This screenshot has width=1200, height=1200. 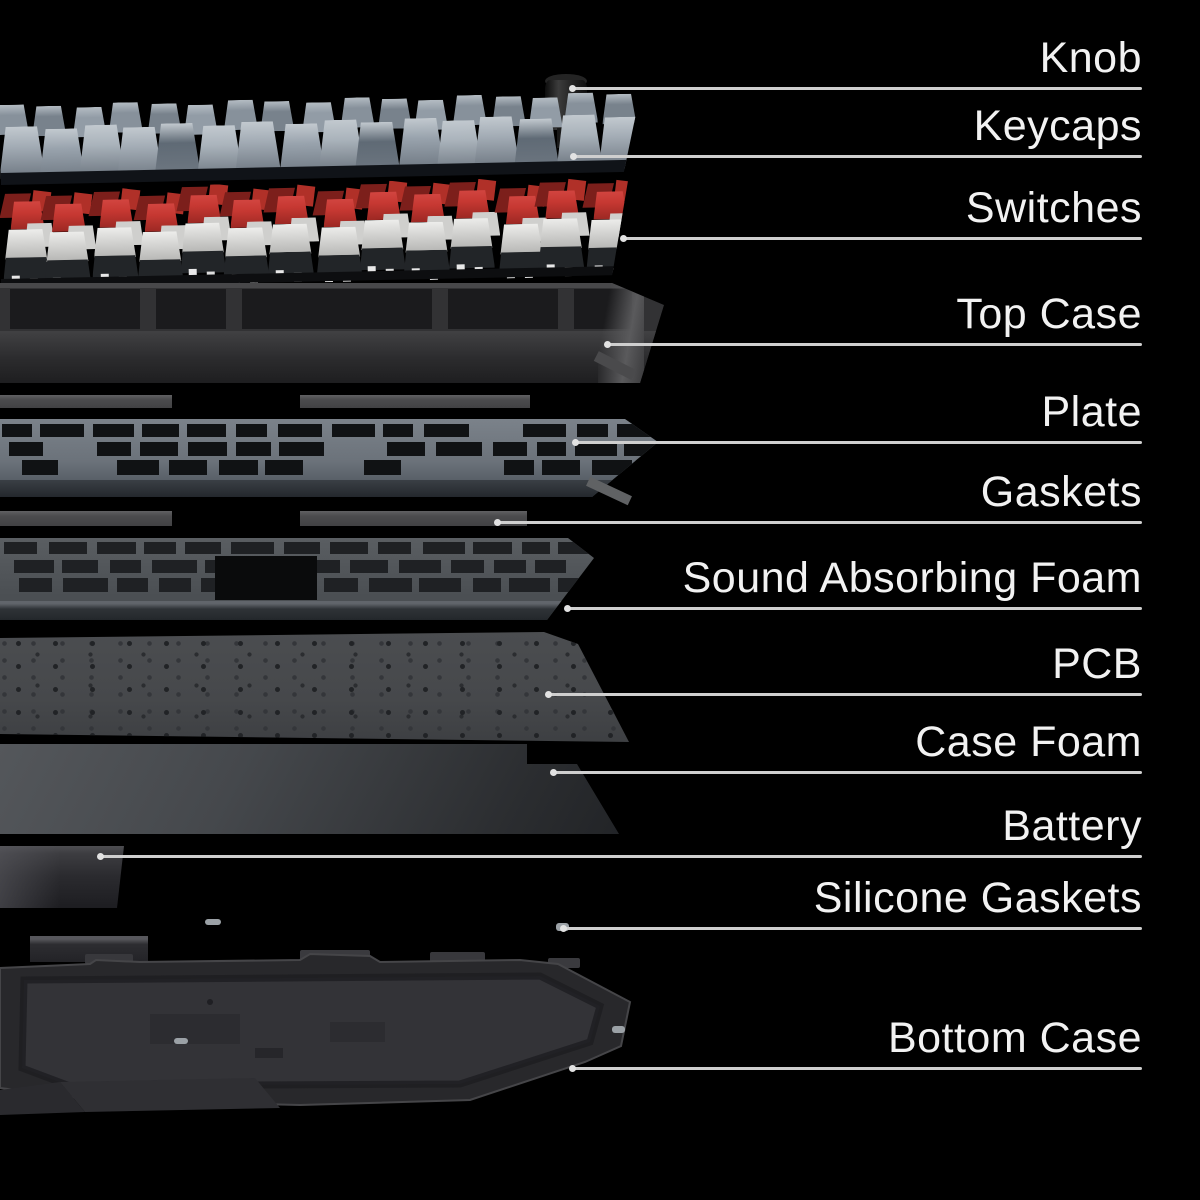 I want to click on leader-line-top-case, so click(x=874, y=344).